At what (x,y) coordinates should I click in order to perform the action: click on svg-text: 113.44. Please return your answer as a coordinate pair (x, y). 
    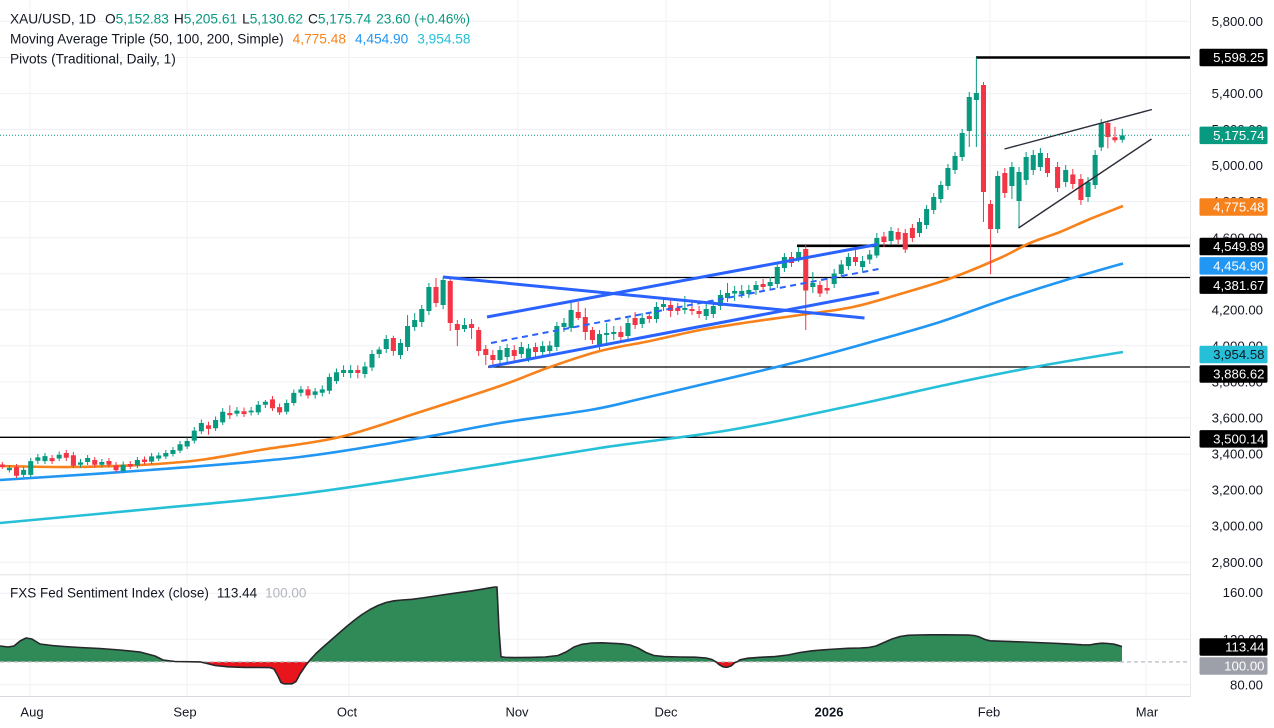
    Looking at the image, I should click on (1244, 647).